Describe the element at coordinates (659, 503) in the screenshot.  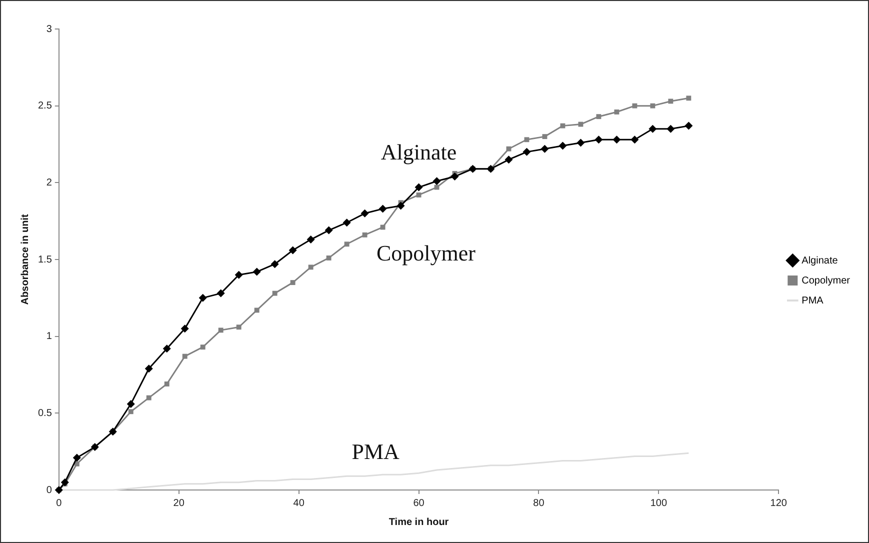
I see `x-tick-label: 100` at that location.